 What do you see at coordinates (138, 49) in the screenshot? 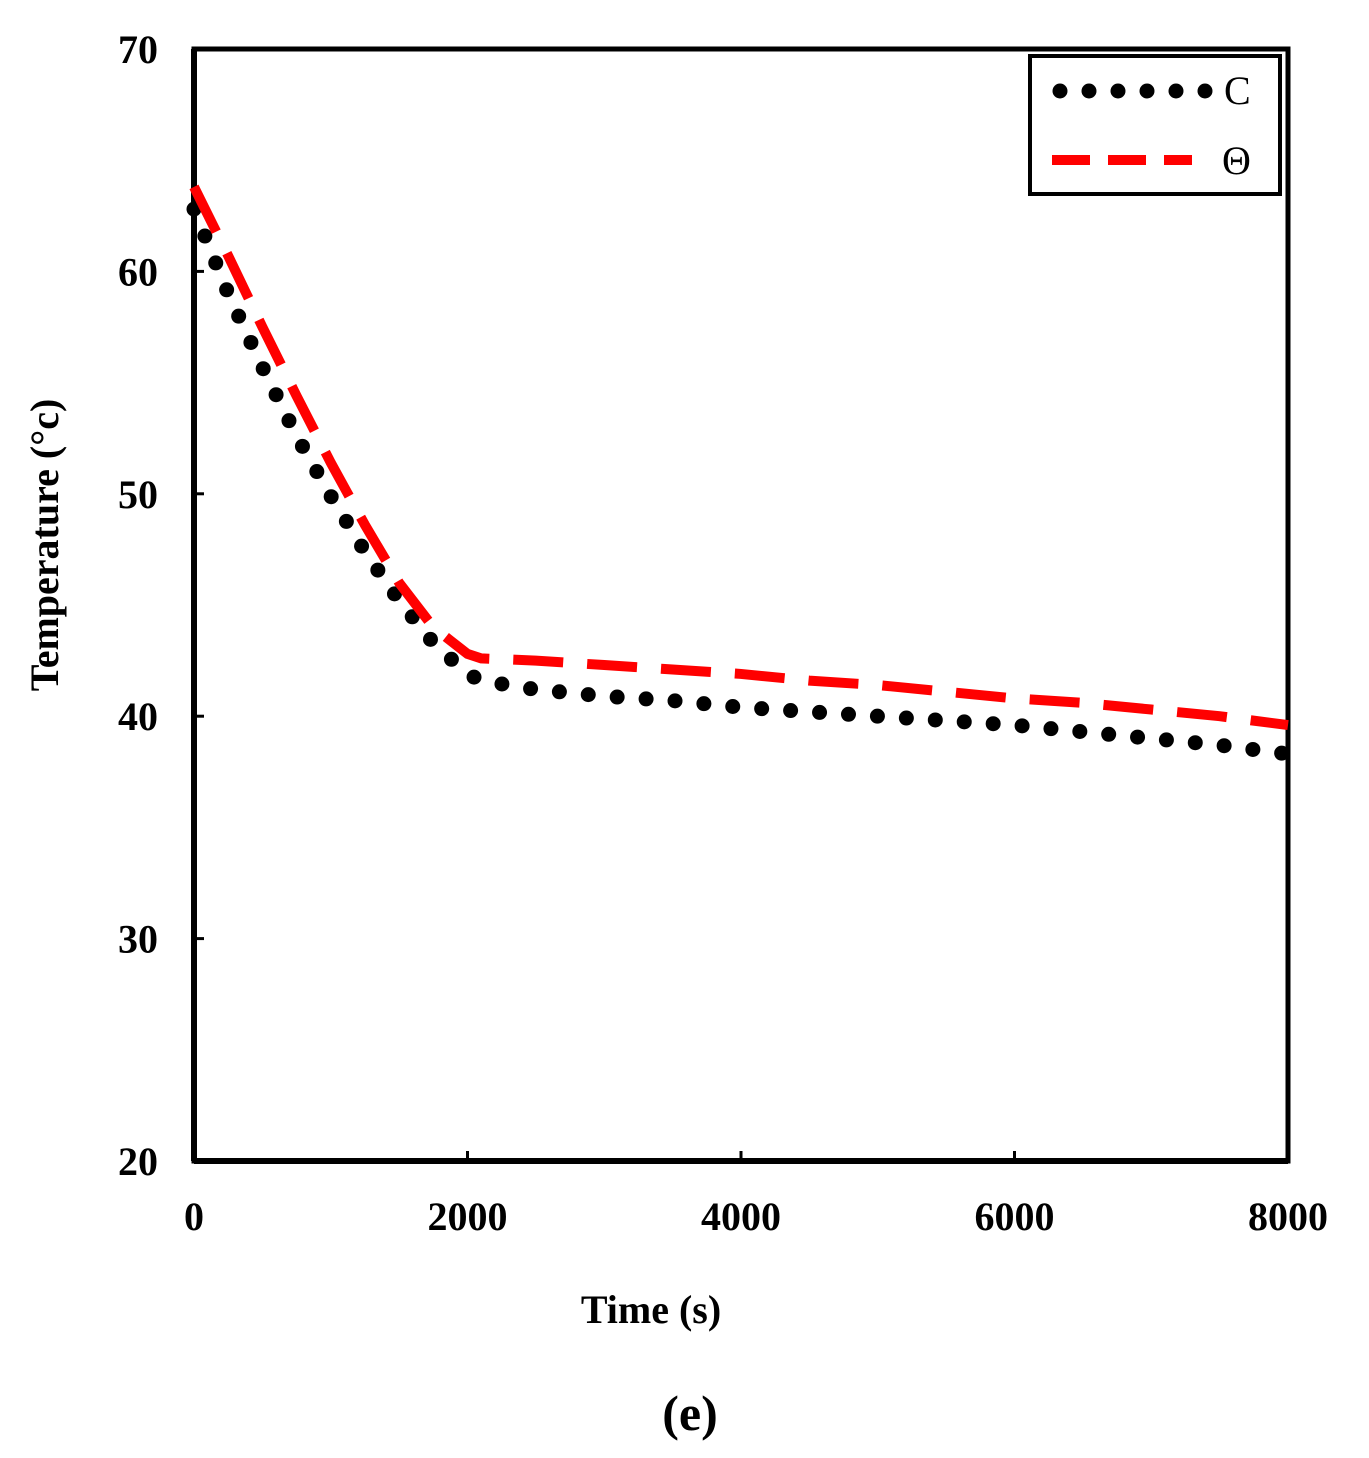
I see `y-tick-label: 70` at bounding box center [138, 49].